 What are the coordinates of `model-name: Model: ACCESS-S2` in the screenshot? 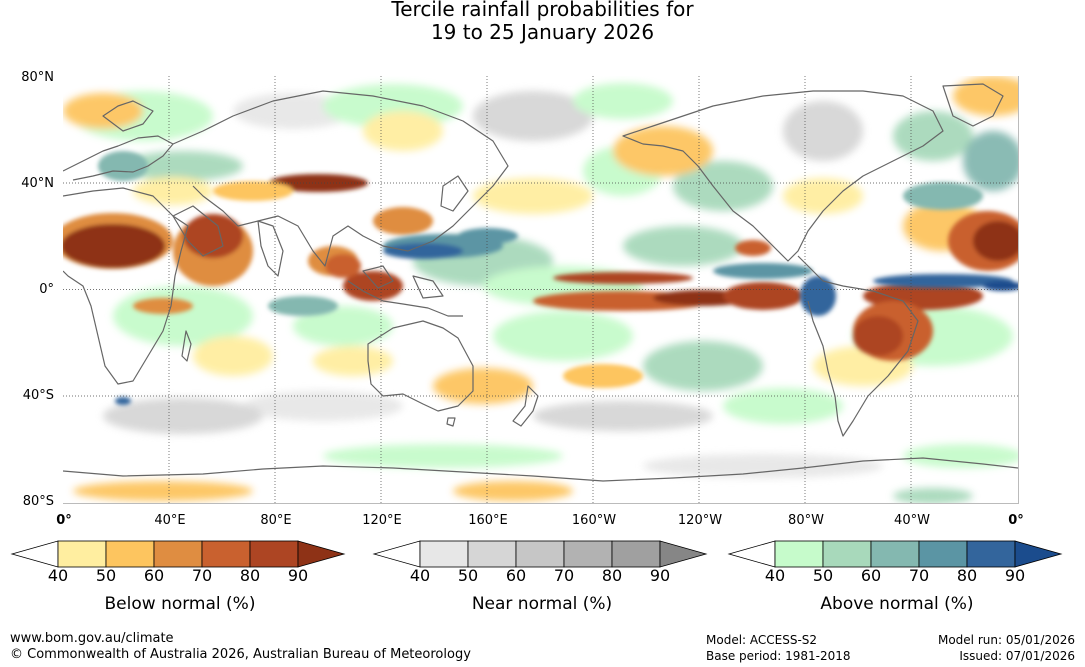 It's located at (762, 640).